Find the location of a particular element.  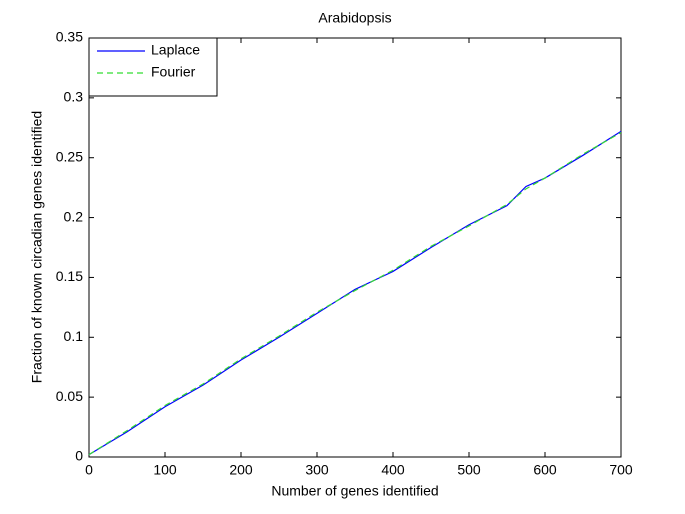

y-tick-label: 0.1 is located at coordinates (74, 336).